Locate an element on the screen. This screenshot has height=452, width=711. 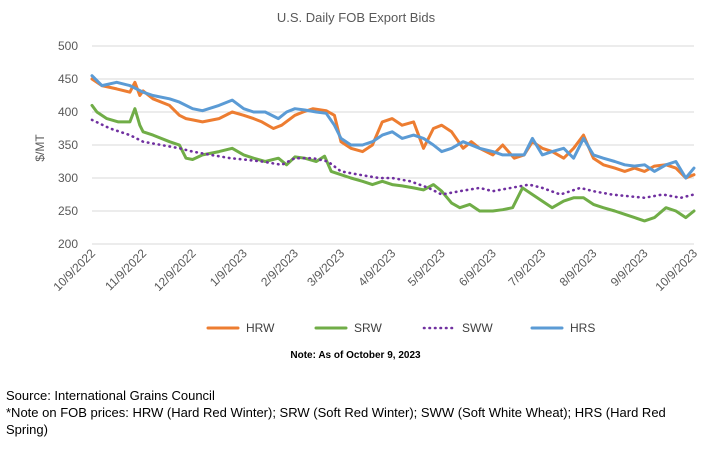
x-tick-label: 1/9/2023 is located at coordinates (228, 267).